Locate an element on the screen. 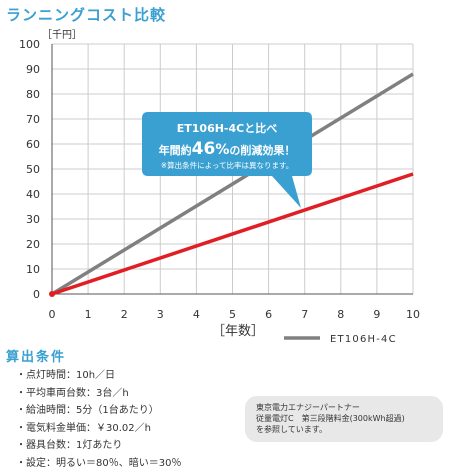 The height and width of the screenshot is (475, 460). x-axis-label: ［年数］ is located at coordinates (238, 331).